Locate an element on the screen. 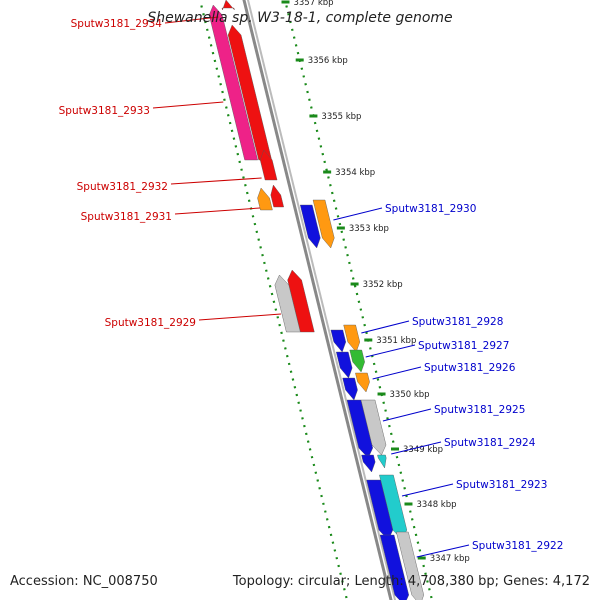 This screenshot has width=600, height=600. page-title: Shewanella sp. W3-18-1, complete genome is located at coordinates (300, 18).